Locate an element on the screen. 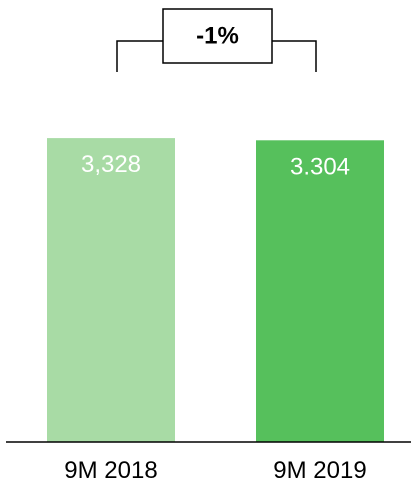 The image size is (417, 484). category-labels: 9M 2018 9M 2019 is located at coordinates (215, 470).